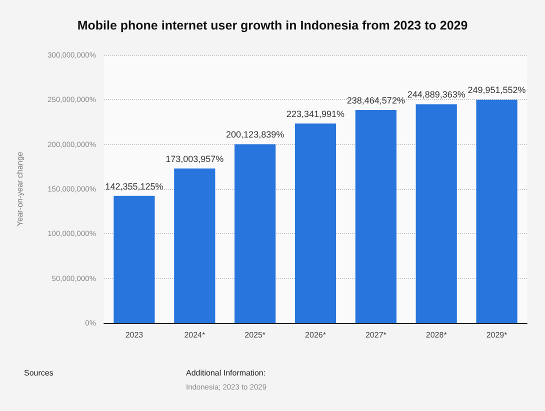 The image size is (545, 411). What do you see at coordinates (255, 335) in the screenshot?
I see `x-tick-label: 2025*` at bounding box center [255, 335].